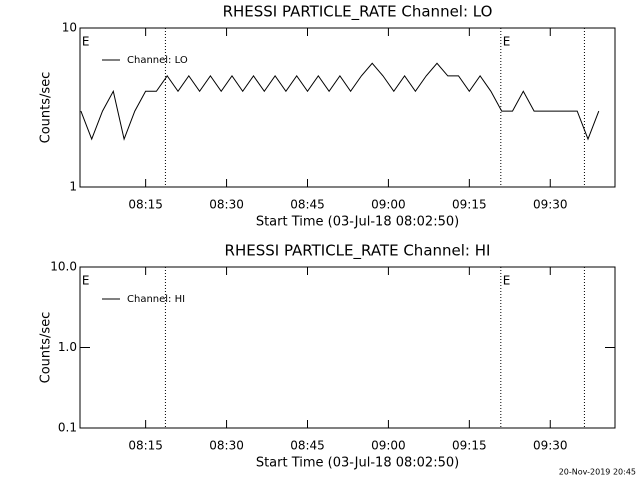  What do you see at coordinates (157, 60) in the screenshot?
I see `legend-label: Channel: LO` at bounding box center [157, 60].